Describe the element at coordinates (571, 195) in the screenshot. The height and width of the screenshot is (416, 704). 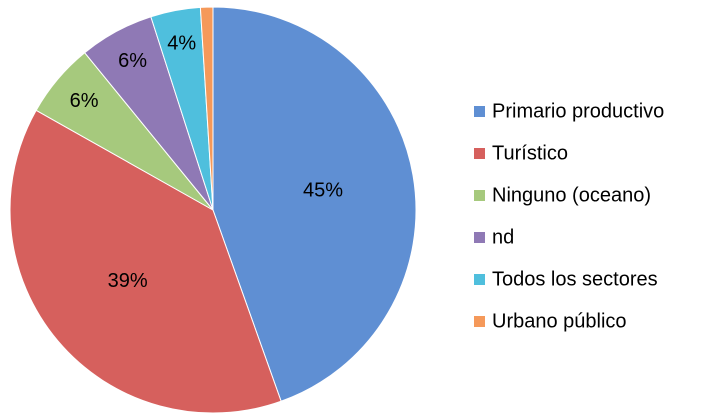
I see `legend-label: Ninguno (oceano)` at that location.